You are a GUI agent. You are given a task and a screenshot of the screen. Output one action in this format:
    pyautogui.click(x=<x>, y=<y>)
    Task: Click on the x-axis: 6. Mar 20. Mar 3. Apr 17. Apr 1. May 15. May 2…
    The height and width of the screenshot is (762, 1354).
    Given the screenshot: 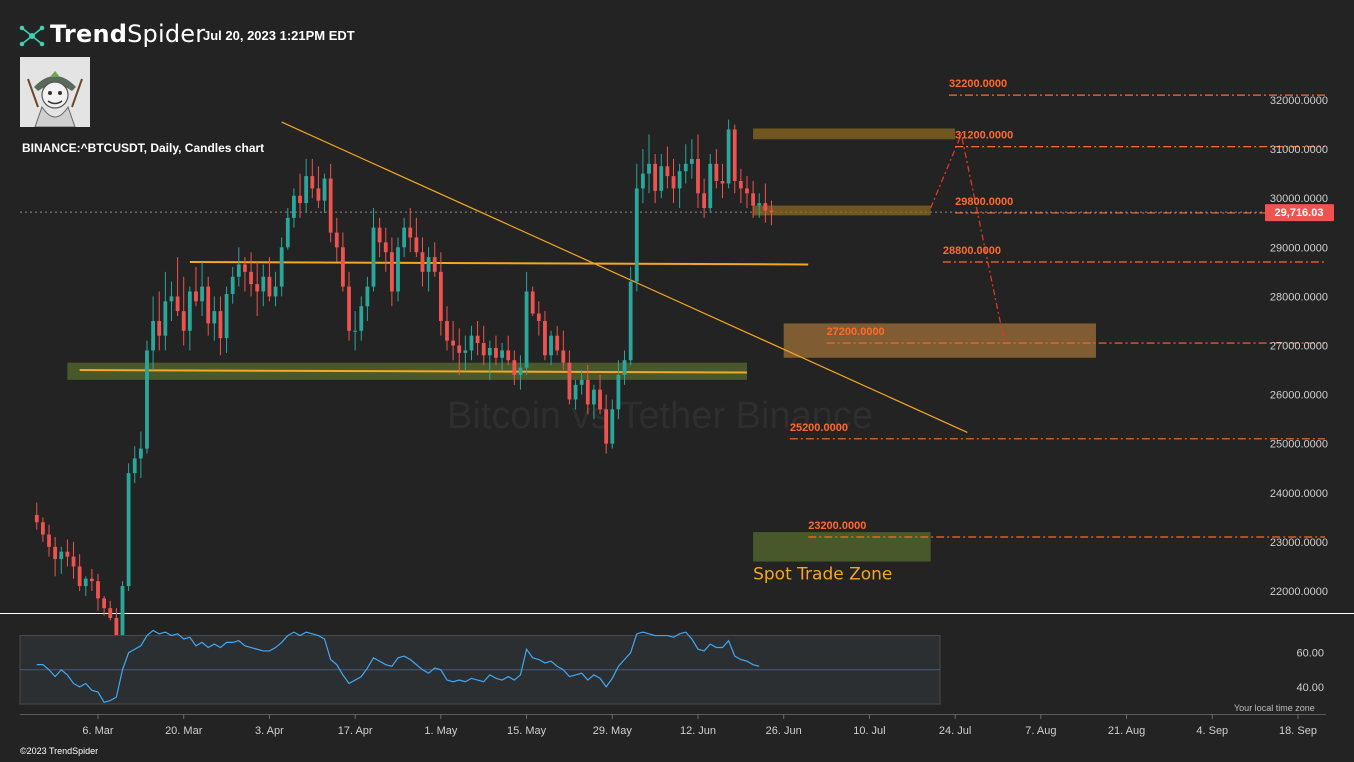 What is the action you would take?
    pyautogui.click(x=699, y=725)
    